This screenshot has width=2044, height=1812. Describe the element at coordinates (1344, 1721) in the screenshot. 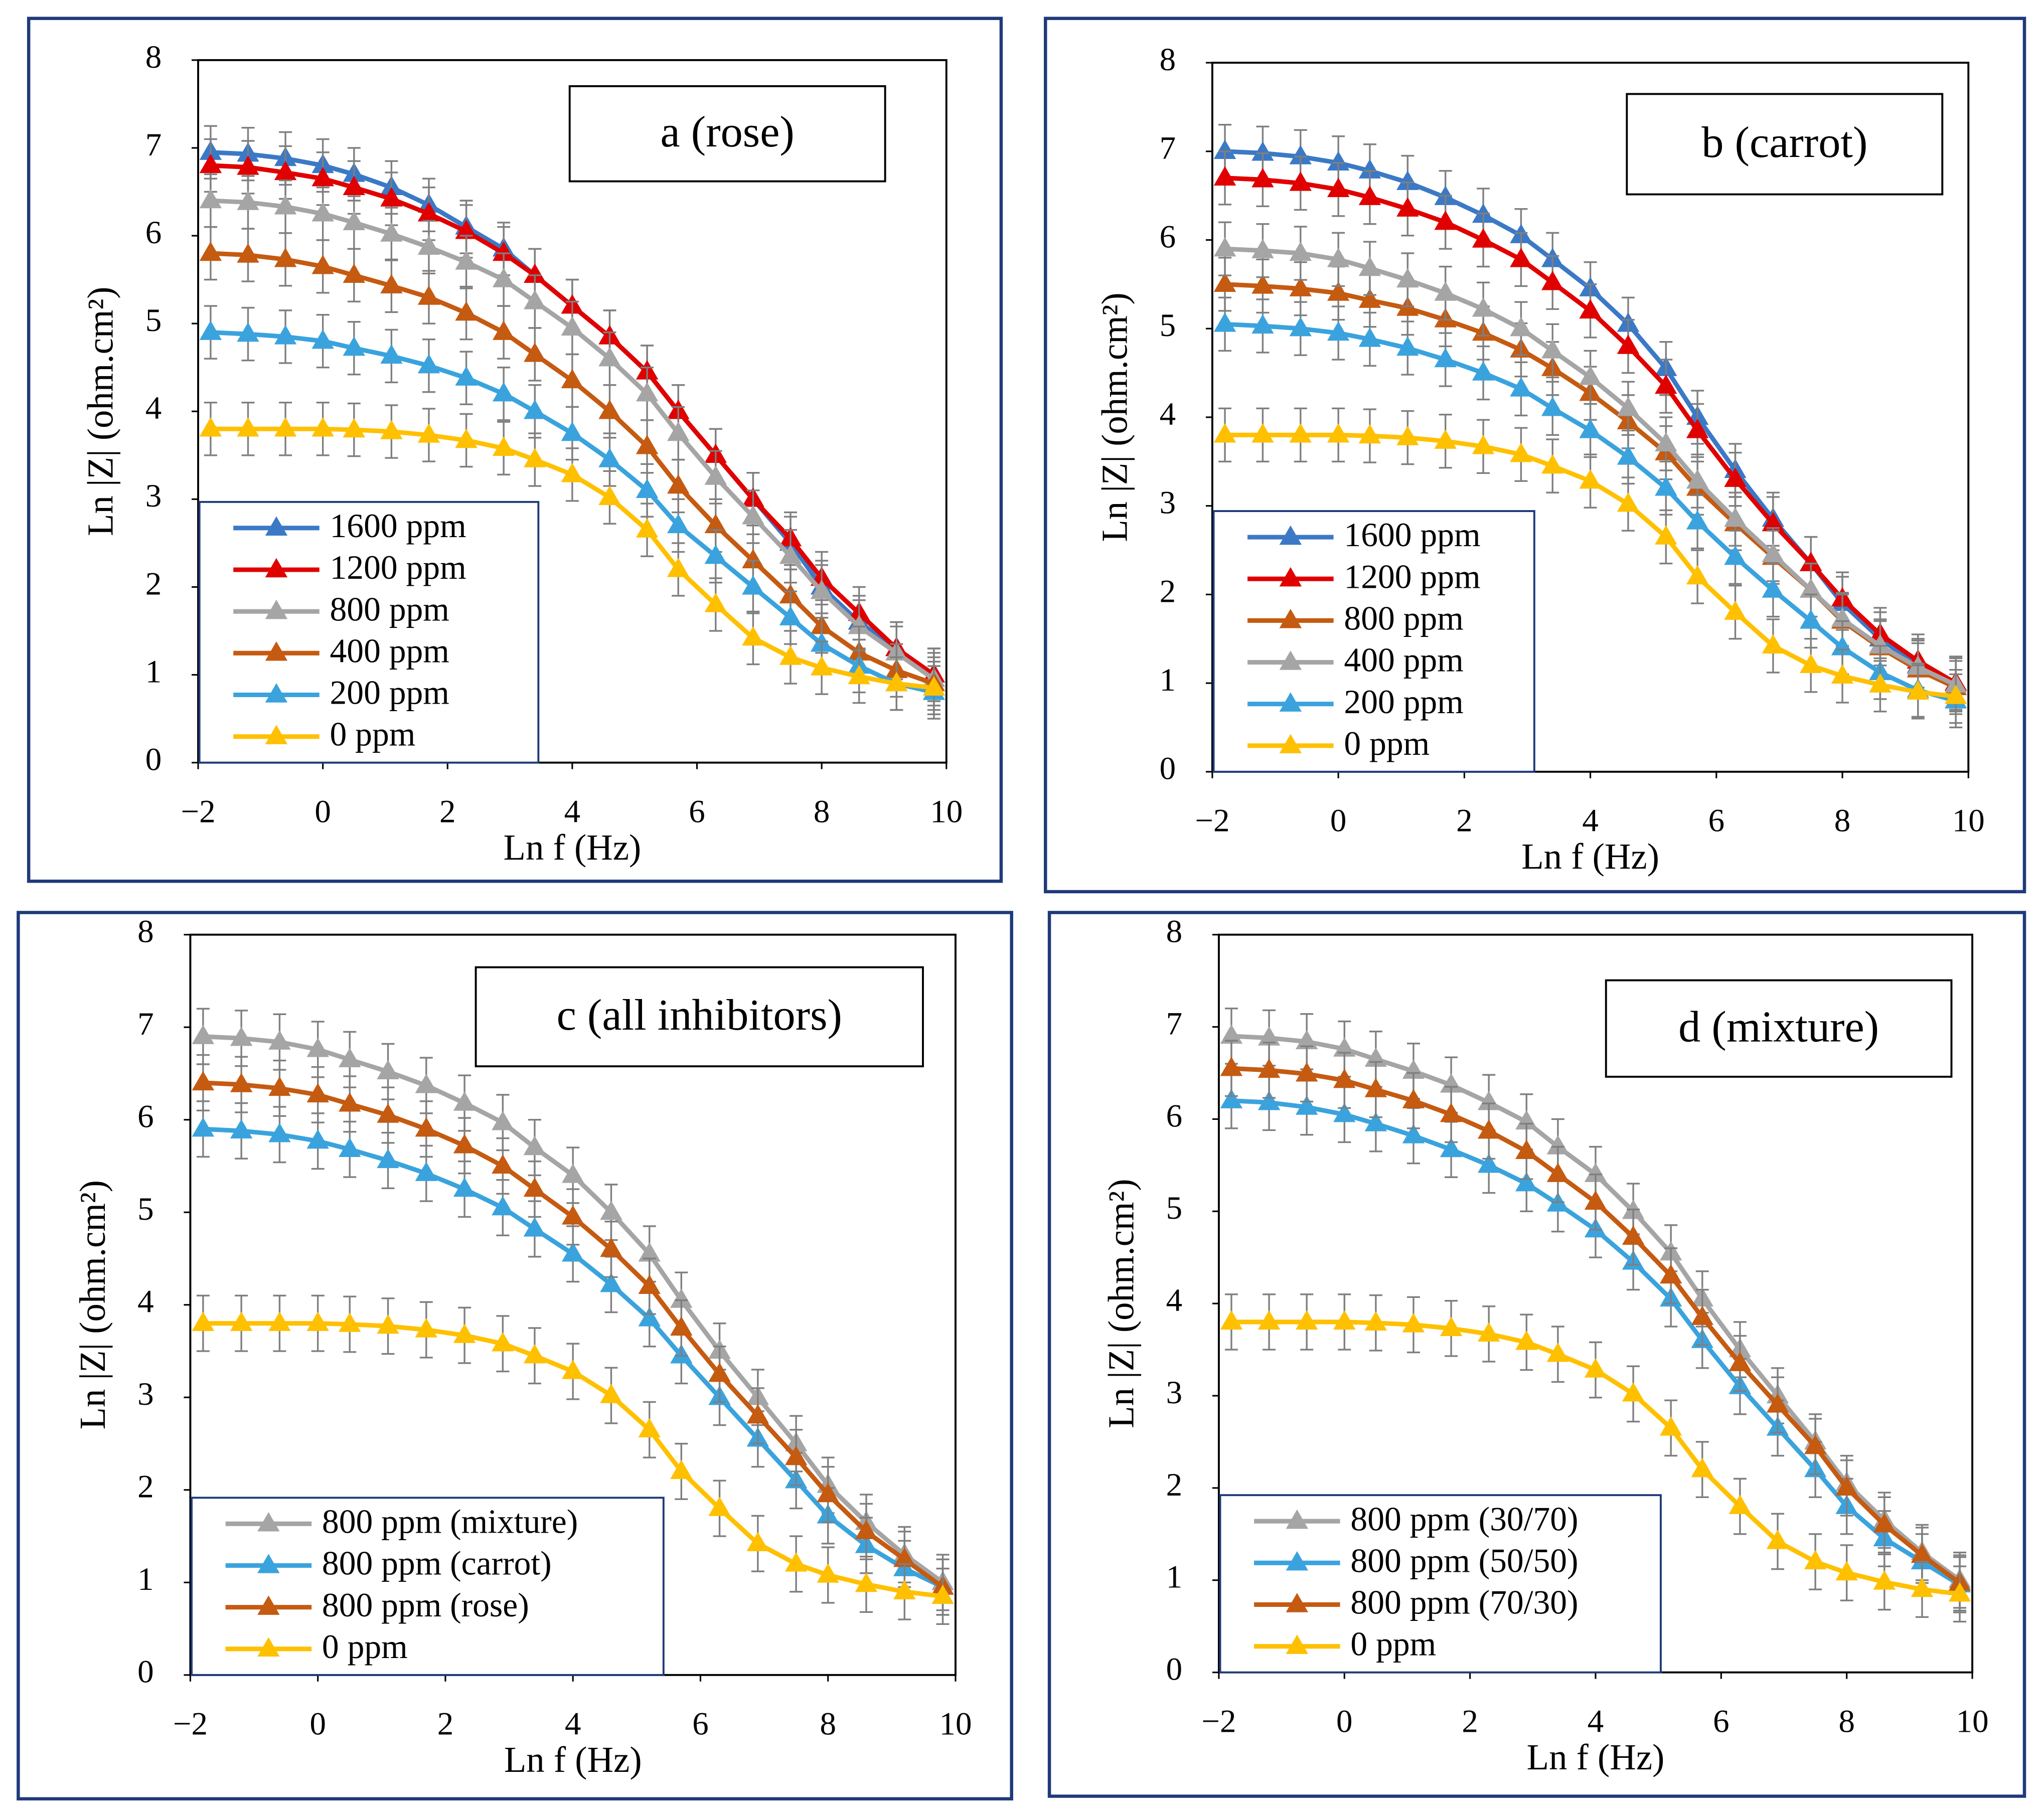

I see `x-tick-label: 0` at that location.